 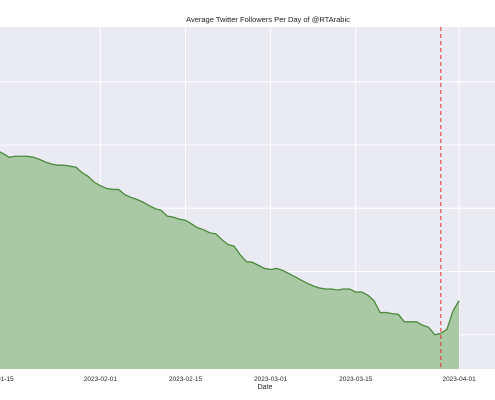 What do you see at coordinates (271, 379) in the screenshot?
I see `x-tick-label: 2023-03-01` at bounding box center [271, 379].